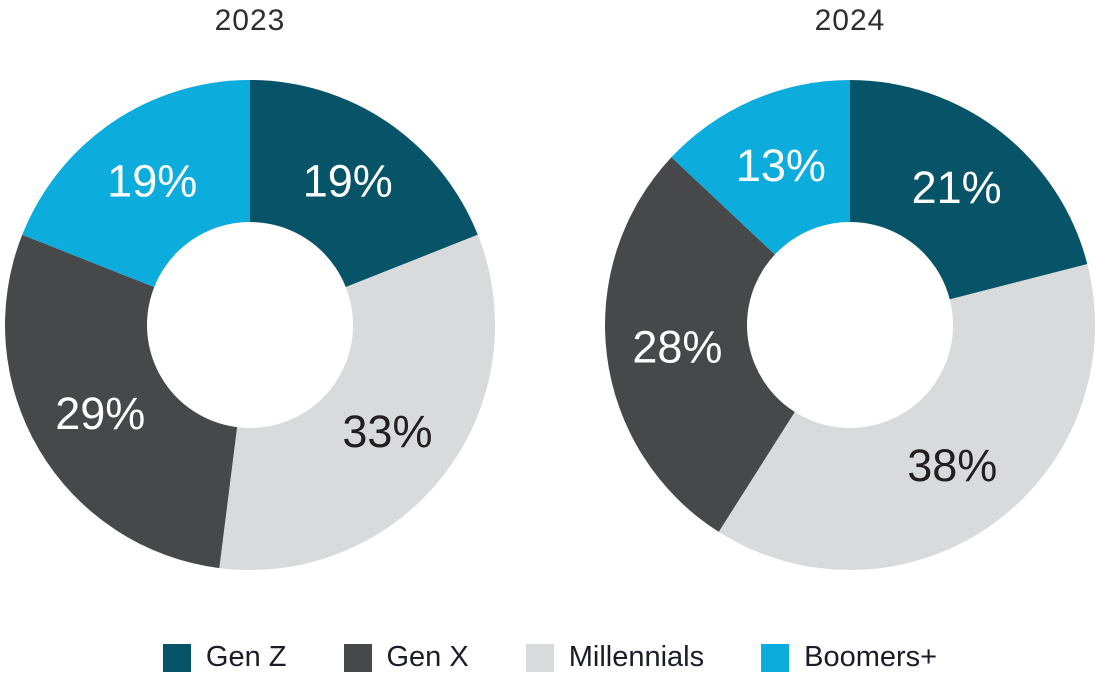 Image resolution: width=1100 pixels, height=688 pixels. Describe the element at coordinates (871, 657) in the screenshot. I see `legend-label-boomers: Boomers+` at that location.